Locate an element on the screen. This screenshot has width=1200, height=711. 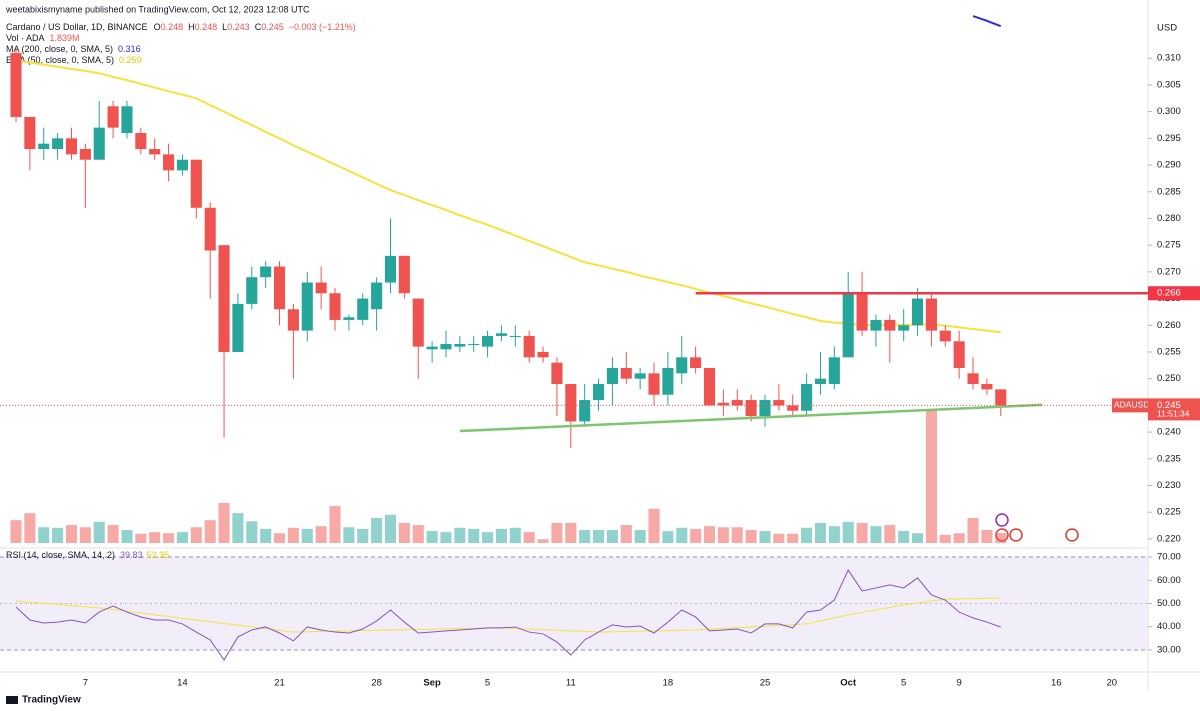
countdown-label: 11:51:34 is located at coordinates (1173, 414).